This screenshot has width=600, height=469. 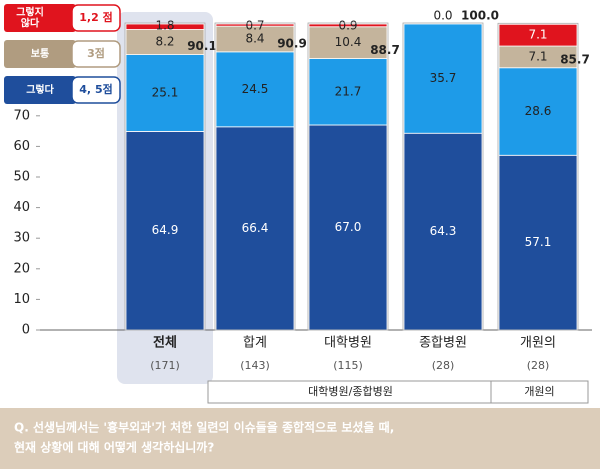 I want to click on sample-label: (171), so click(x=165, y=365).